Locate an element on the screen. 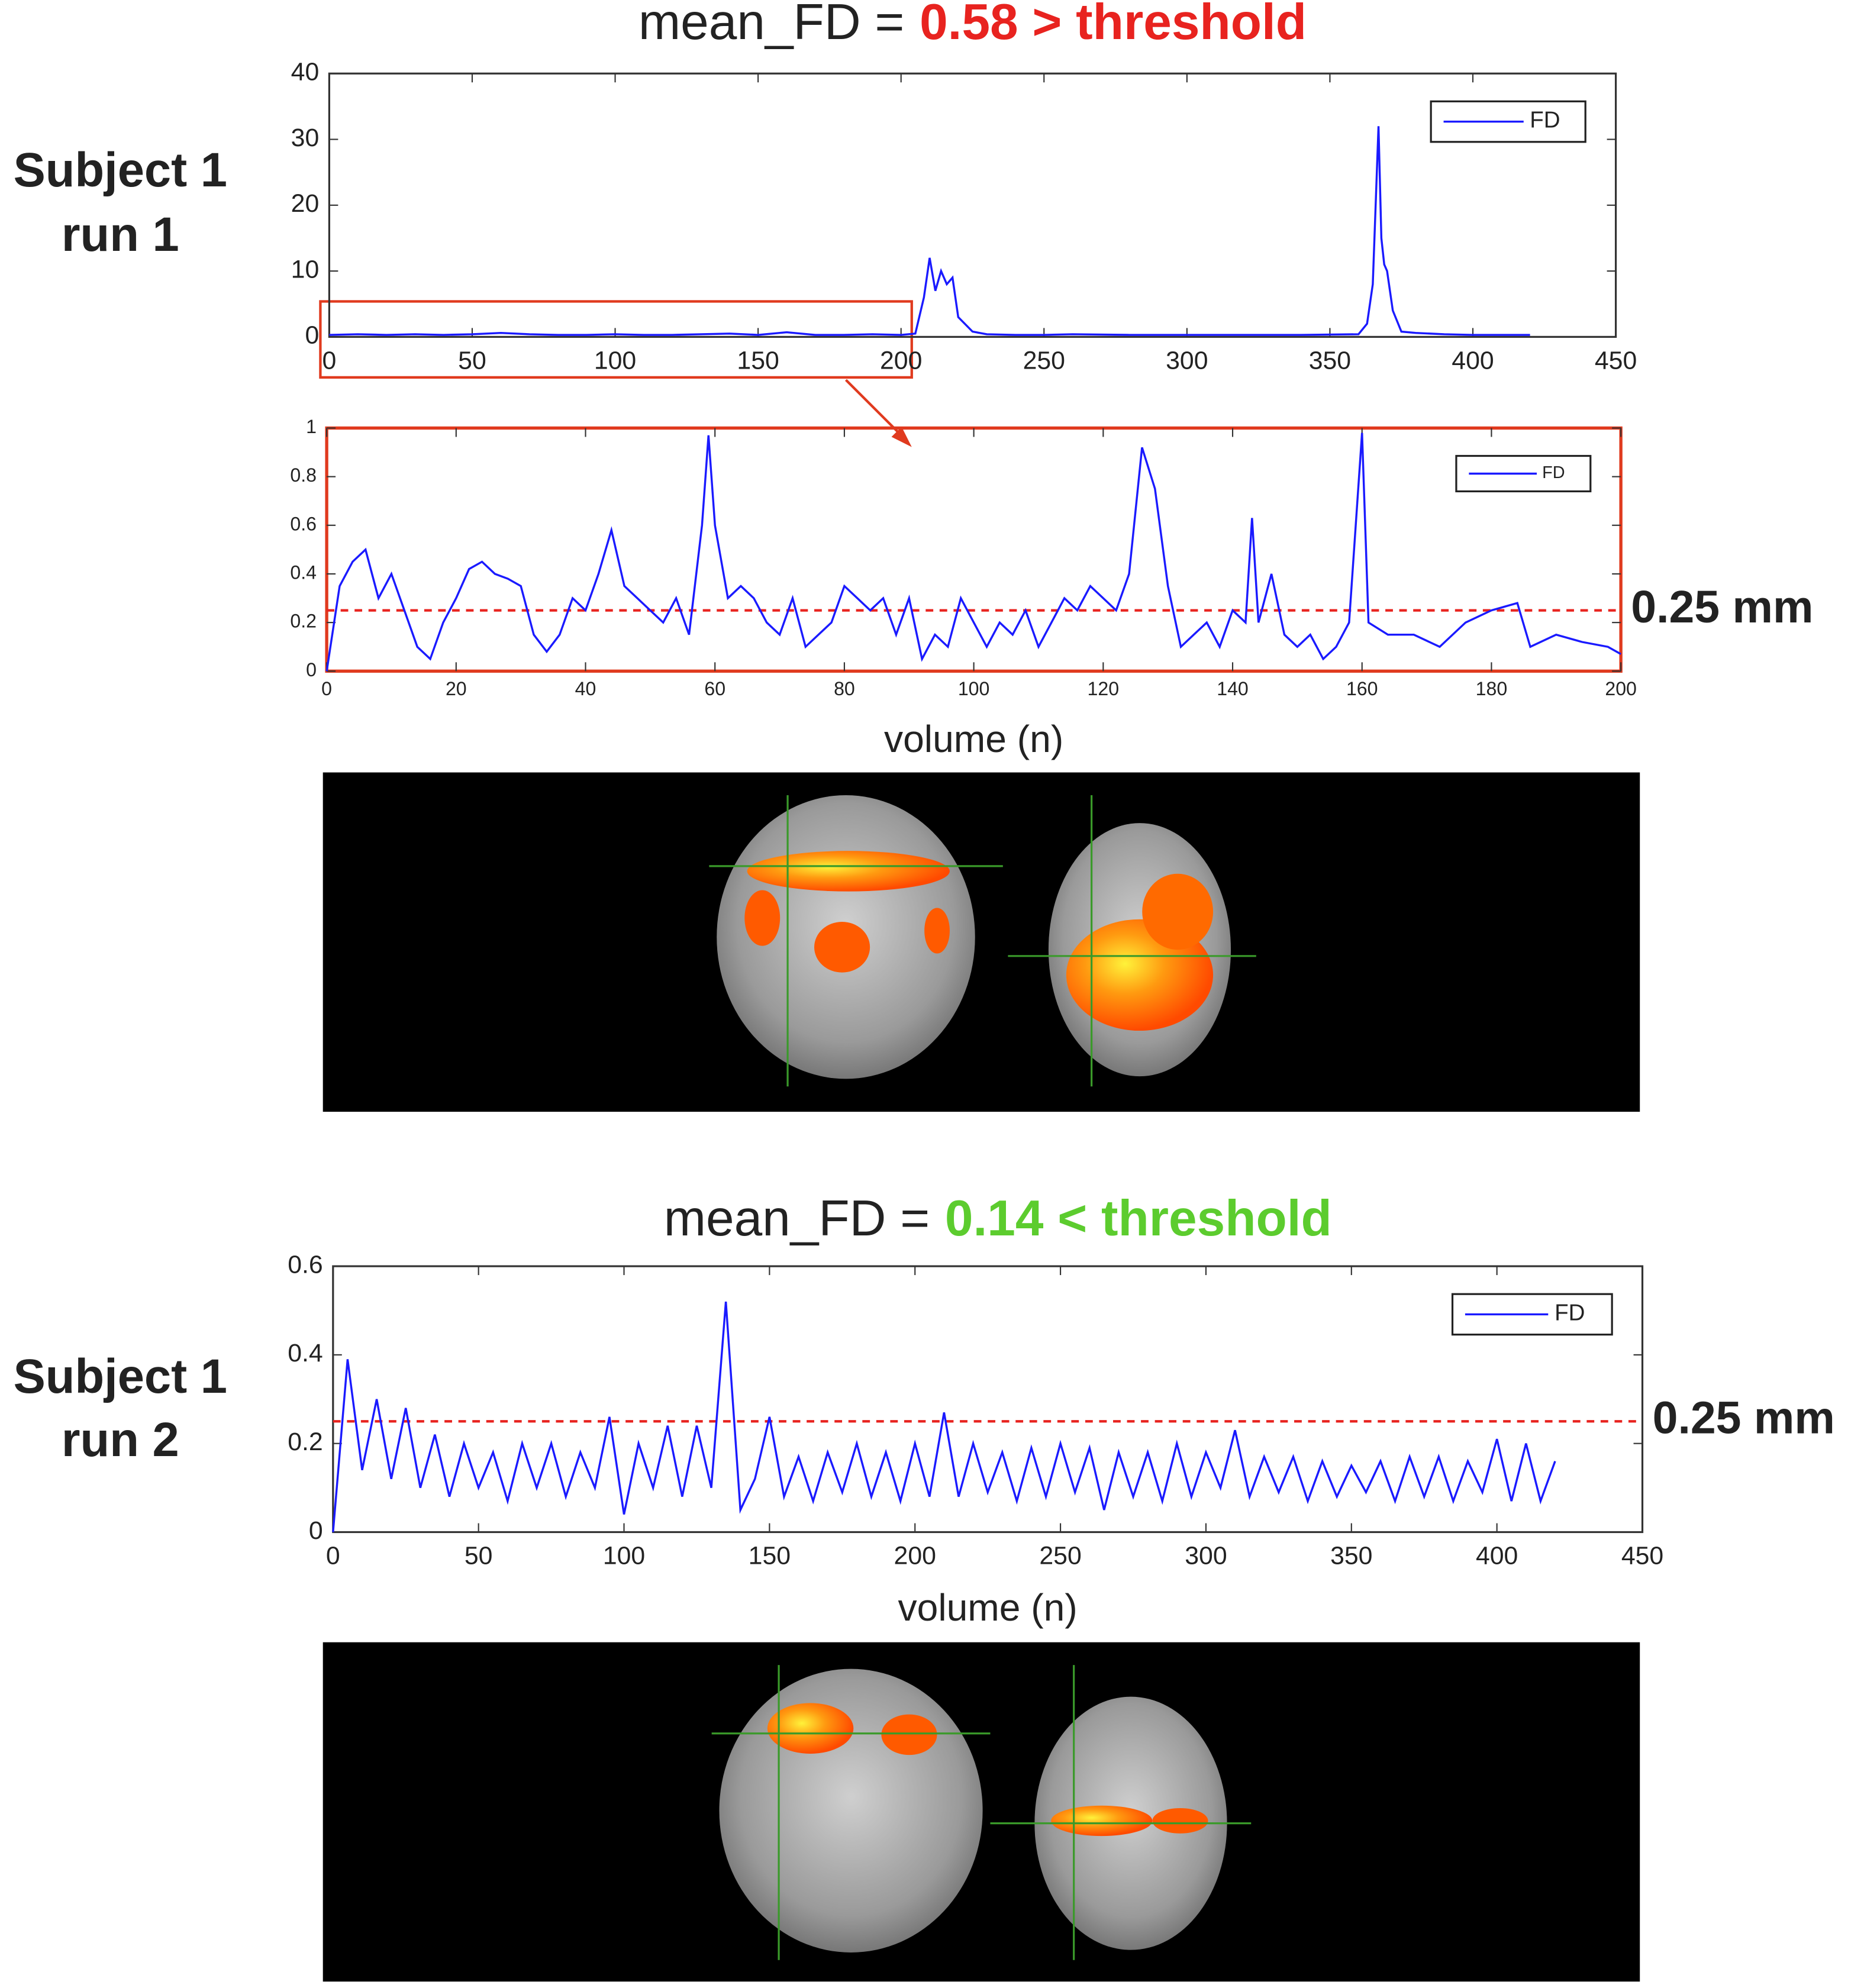  x-tick-label: 160 is located at coordinates (1362, 688).